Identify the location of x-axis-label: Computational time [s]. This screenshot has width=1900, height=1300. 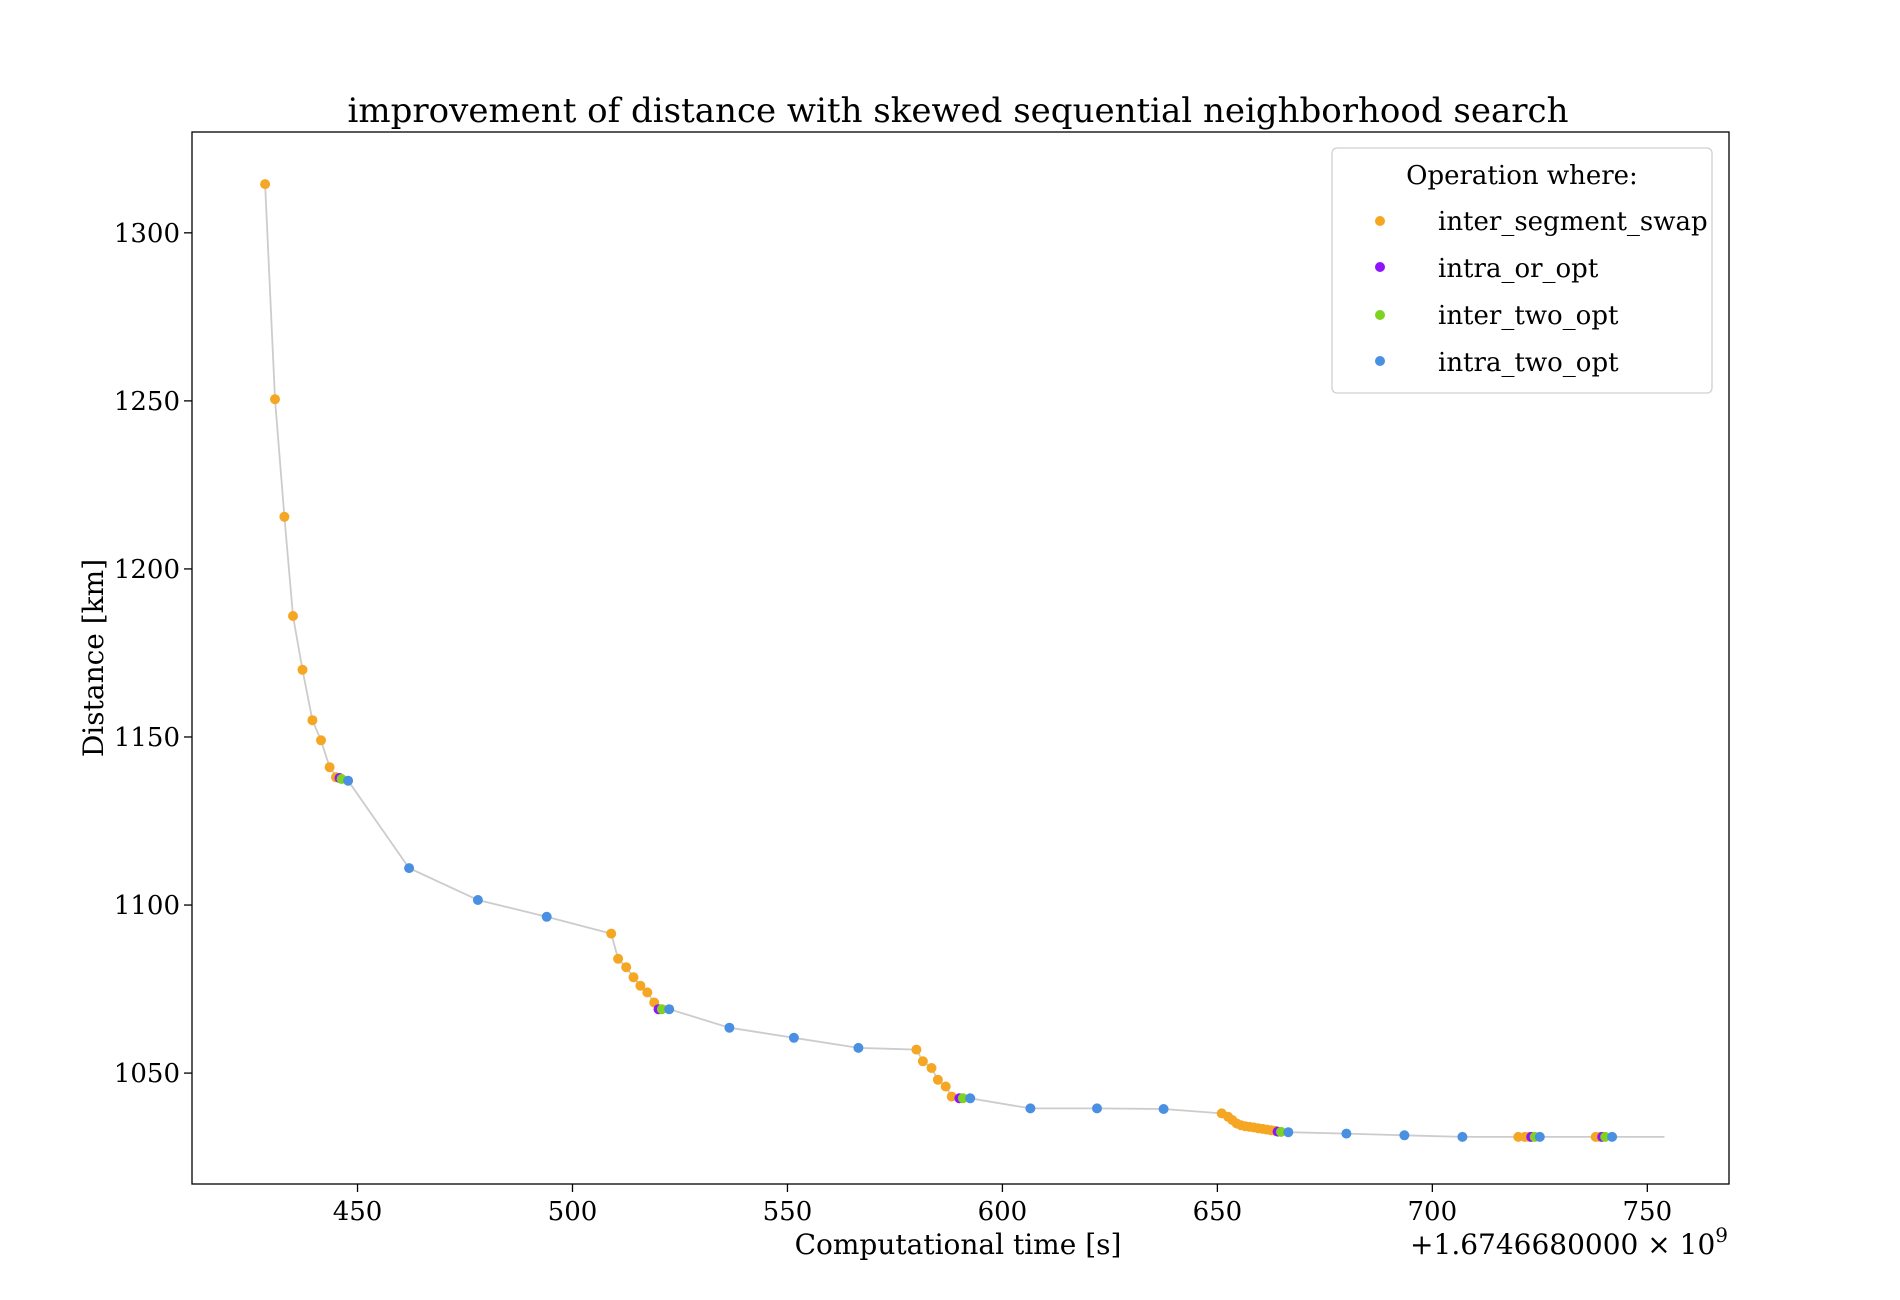
(958, 1244).